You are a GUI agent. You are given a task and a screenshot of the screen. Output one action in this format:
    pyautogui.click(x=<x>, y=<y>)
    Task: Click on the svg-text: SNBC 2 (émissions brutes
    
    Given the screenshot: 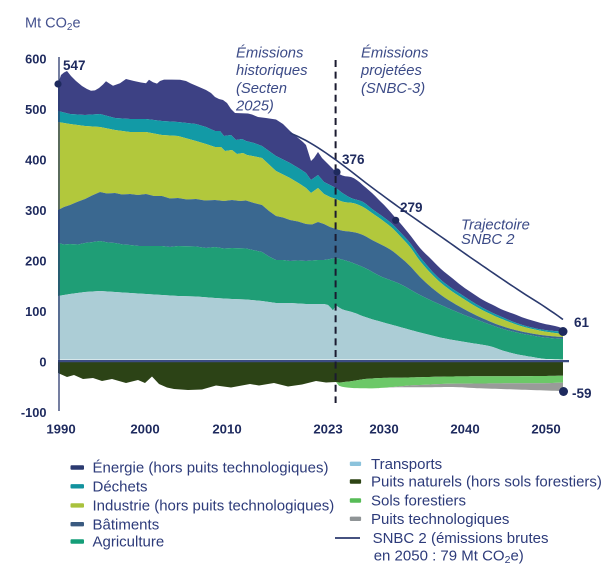 What is the action you would take?
    pyautogui.click(x=461, y=538)
    